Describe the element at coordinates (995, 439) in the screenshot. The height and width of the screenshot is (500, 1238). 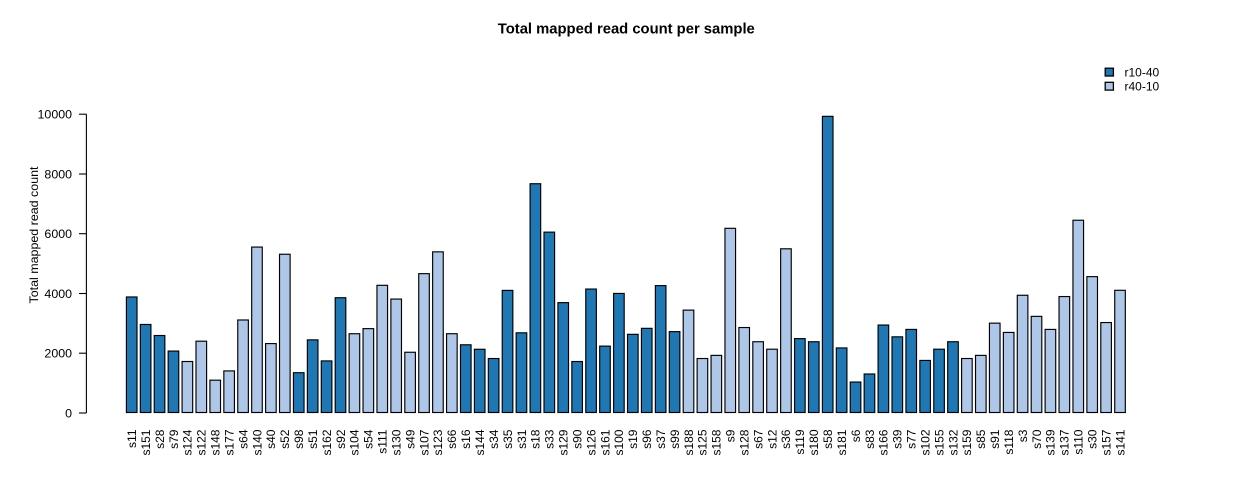
I see `svg-text: s91` at that location.